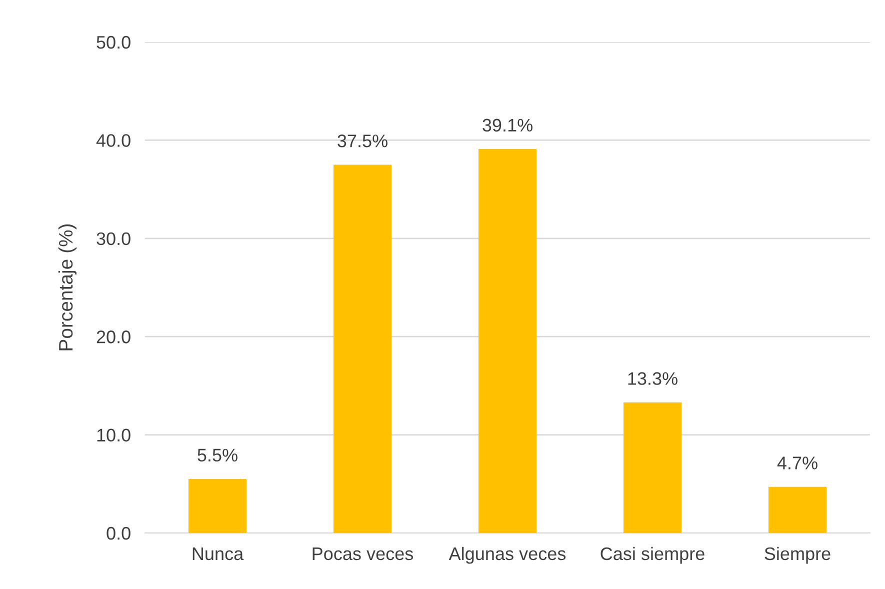  What do you see at coordinates (113, 337) in the screenshot?
I see `y-tick-label: 20.0` at bounding box center [113, 337].